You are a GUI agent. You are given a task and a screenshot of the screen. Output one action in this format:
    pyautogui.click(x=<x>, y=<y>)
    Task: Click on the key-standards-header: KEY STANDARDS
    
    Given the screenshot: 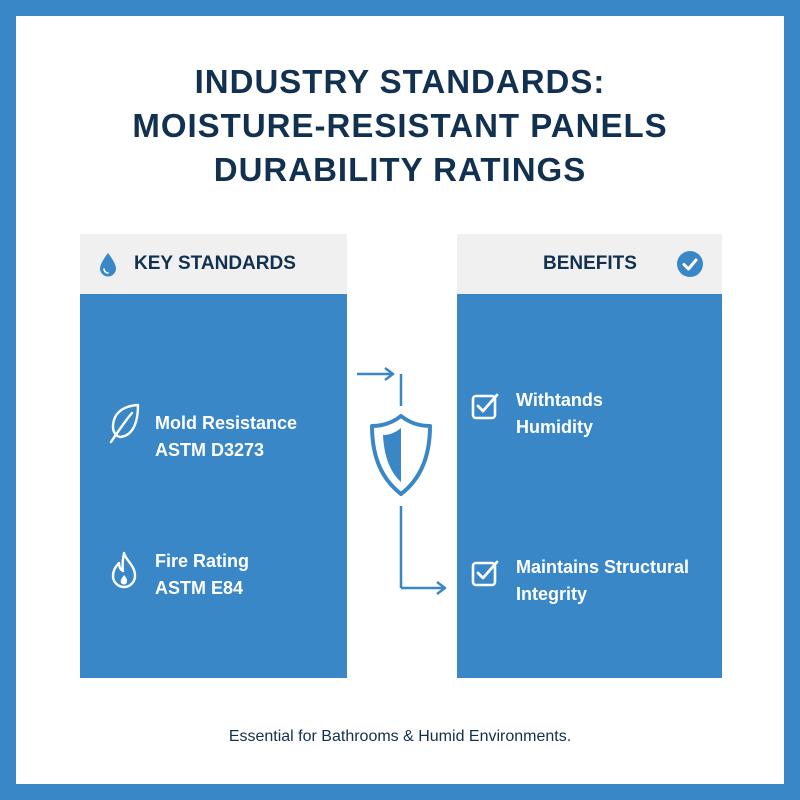 What is the action you would take?
    pyautogui.click(x=213, y=264)
    